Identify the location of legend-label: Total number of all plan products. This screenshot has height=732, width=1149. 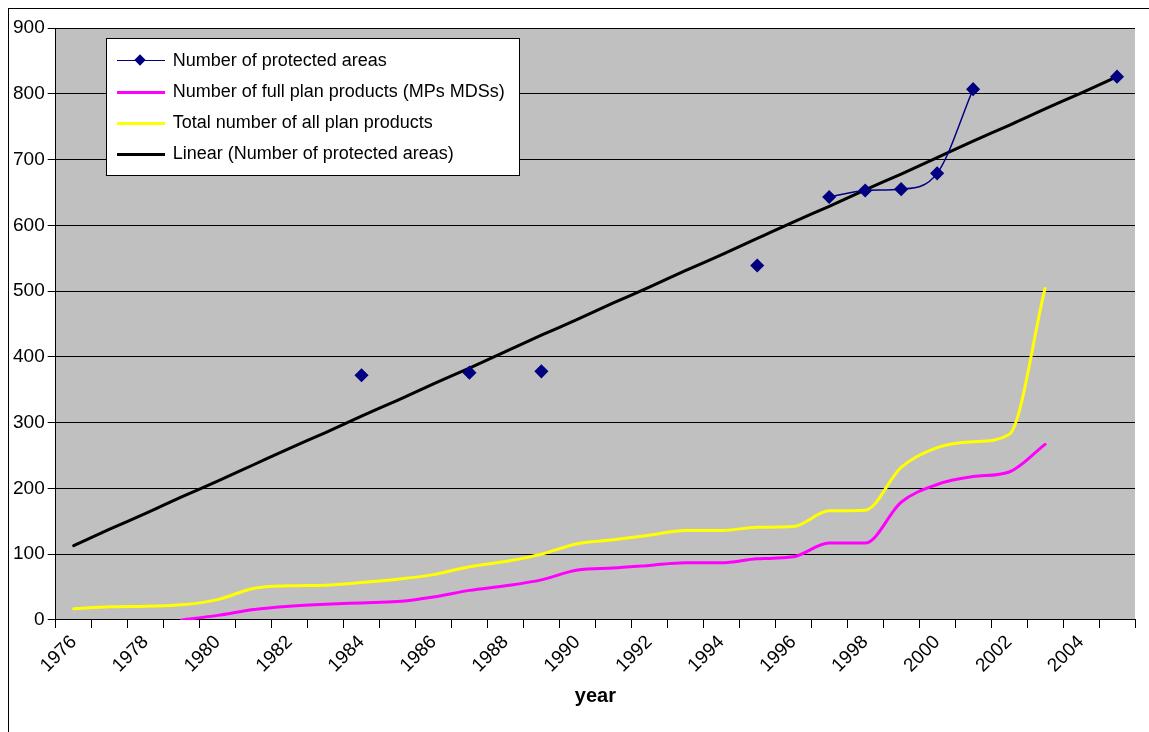
(302, 122).